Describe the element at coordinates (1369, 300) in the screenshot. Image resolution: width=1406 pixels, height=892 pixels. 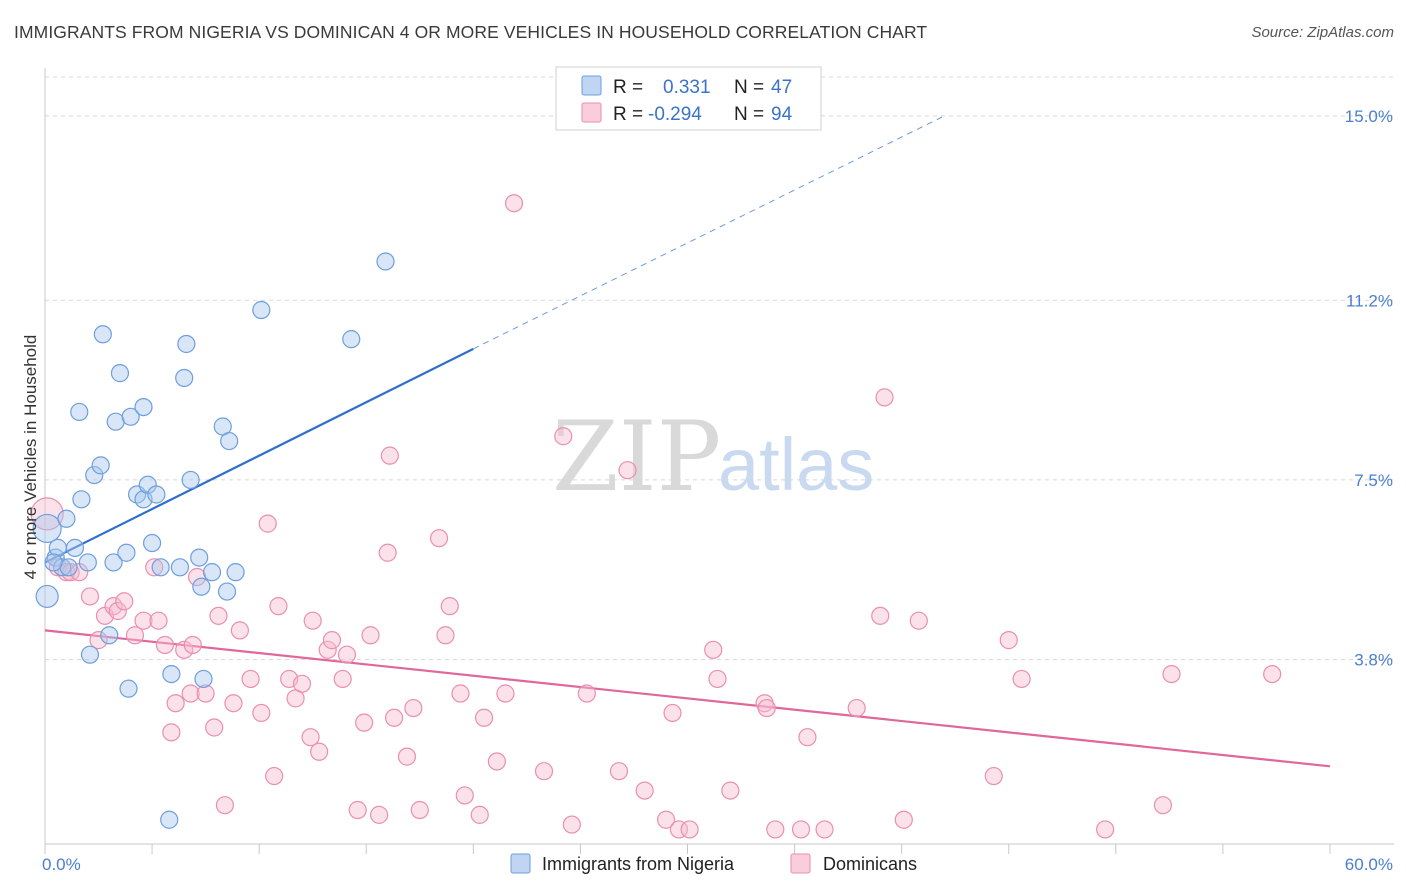
I see `y-tick-label: 11.2%` at that location.